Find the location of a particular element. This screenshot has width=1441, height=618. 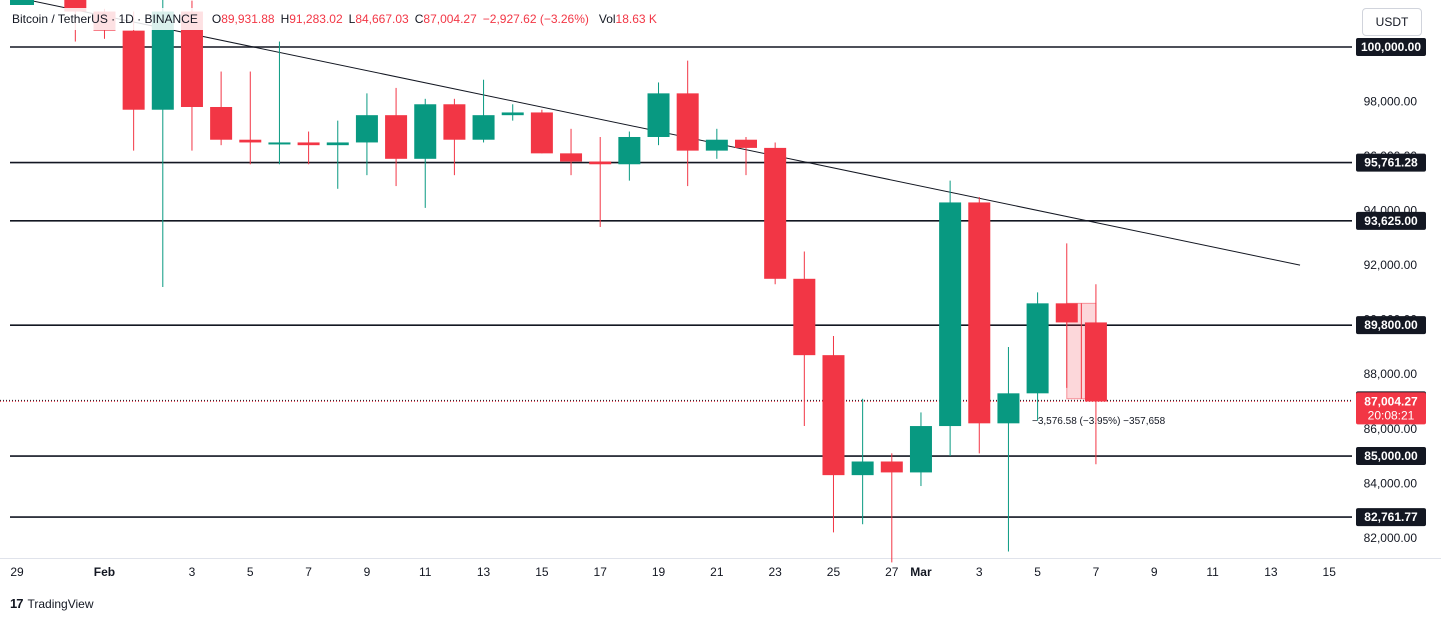

tradingview-branding: 17 TradingView is located at coordinates (52, 603).